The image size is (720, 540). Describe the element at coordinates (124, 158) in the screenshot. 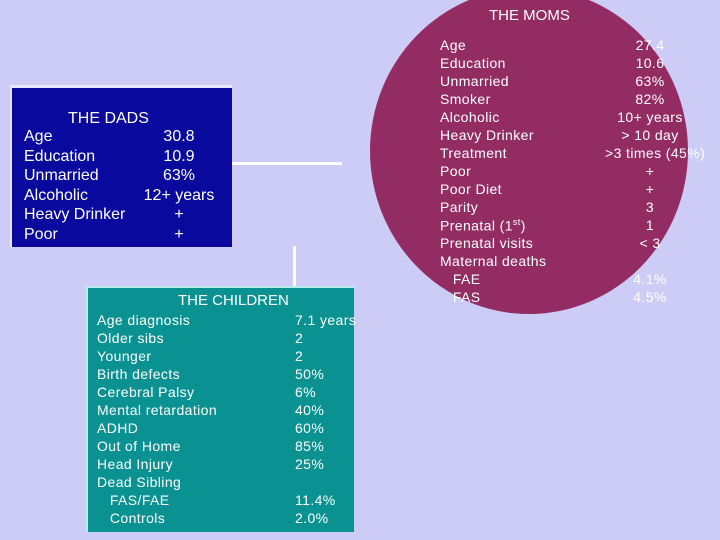

I see `dads-row: Education 10.9` at that location.